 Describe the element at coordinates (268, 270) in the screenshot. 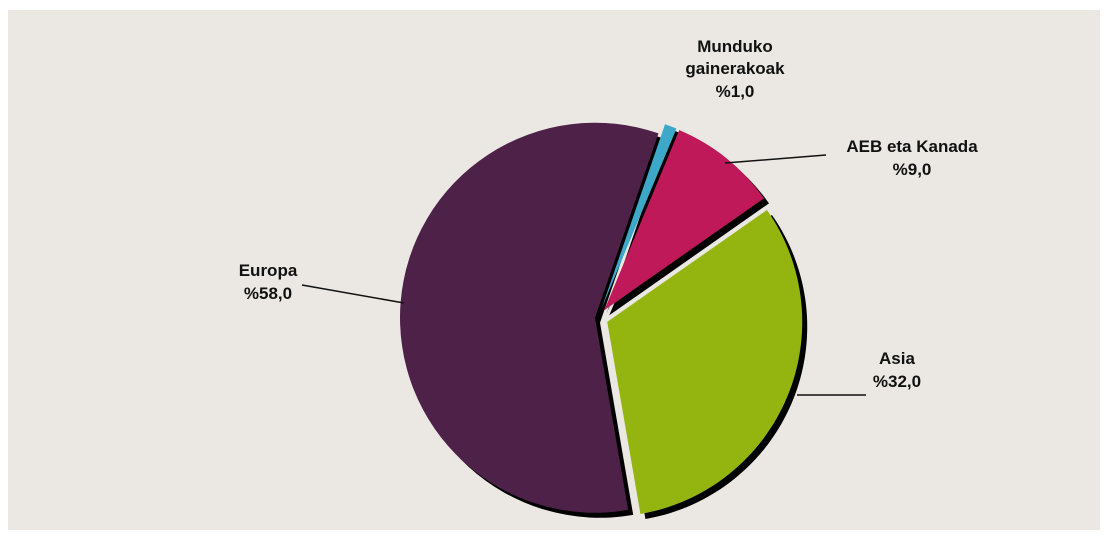

I see `slice-name: Europa` at that location.